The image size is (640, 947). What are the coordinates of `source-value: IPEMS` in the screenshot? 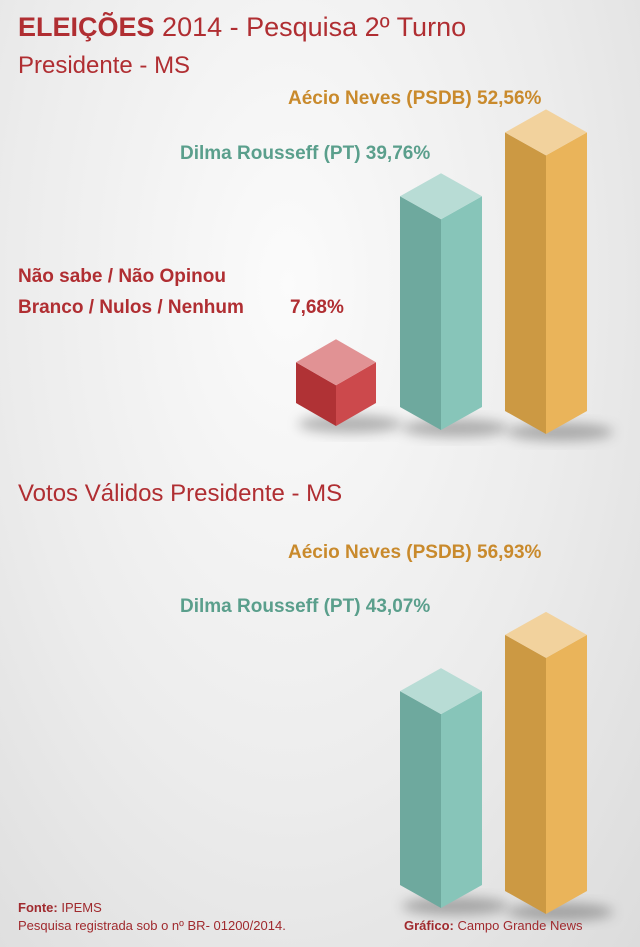 It's located at (81, 907).